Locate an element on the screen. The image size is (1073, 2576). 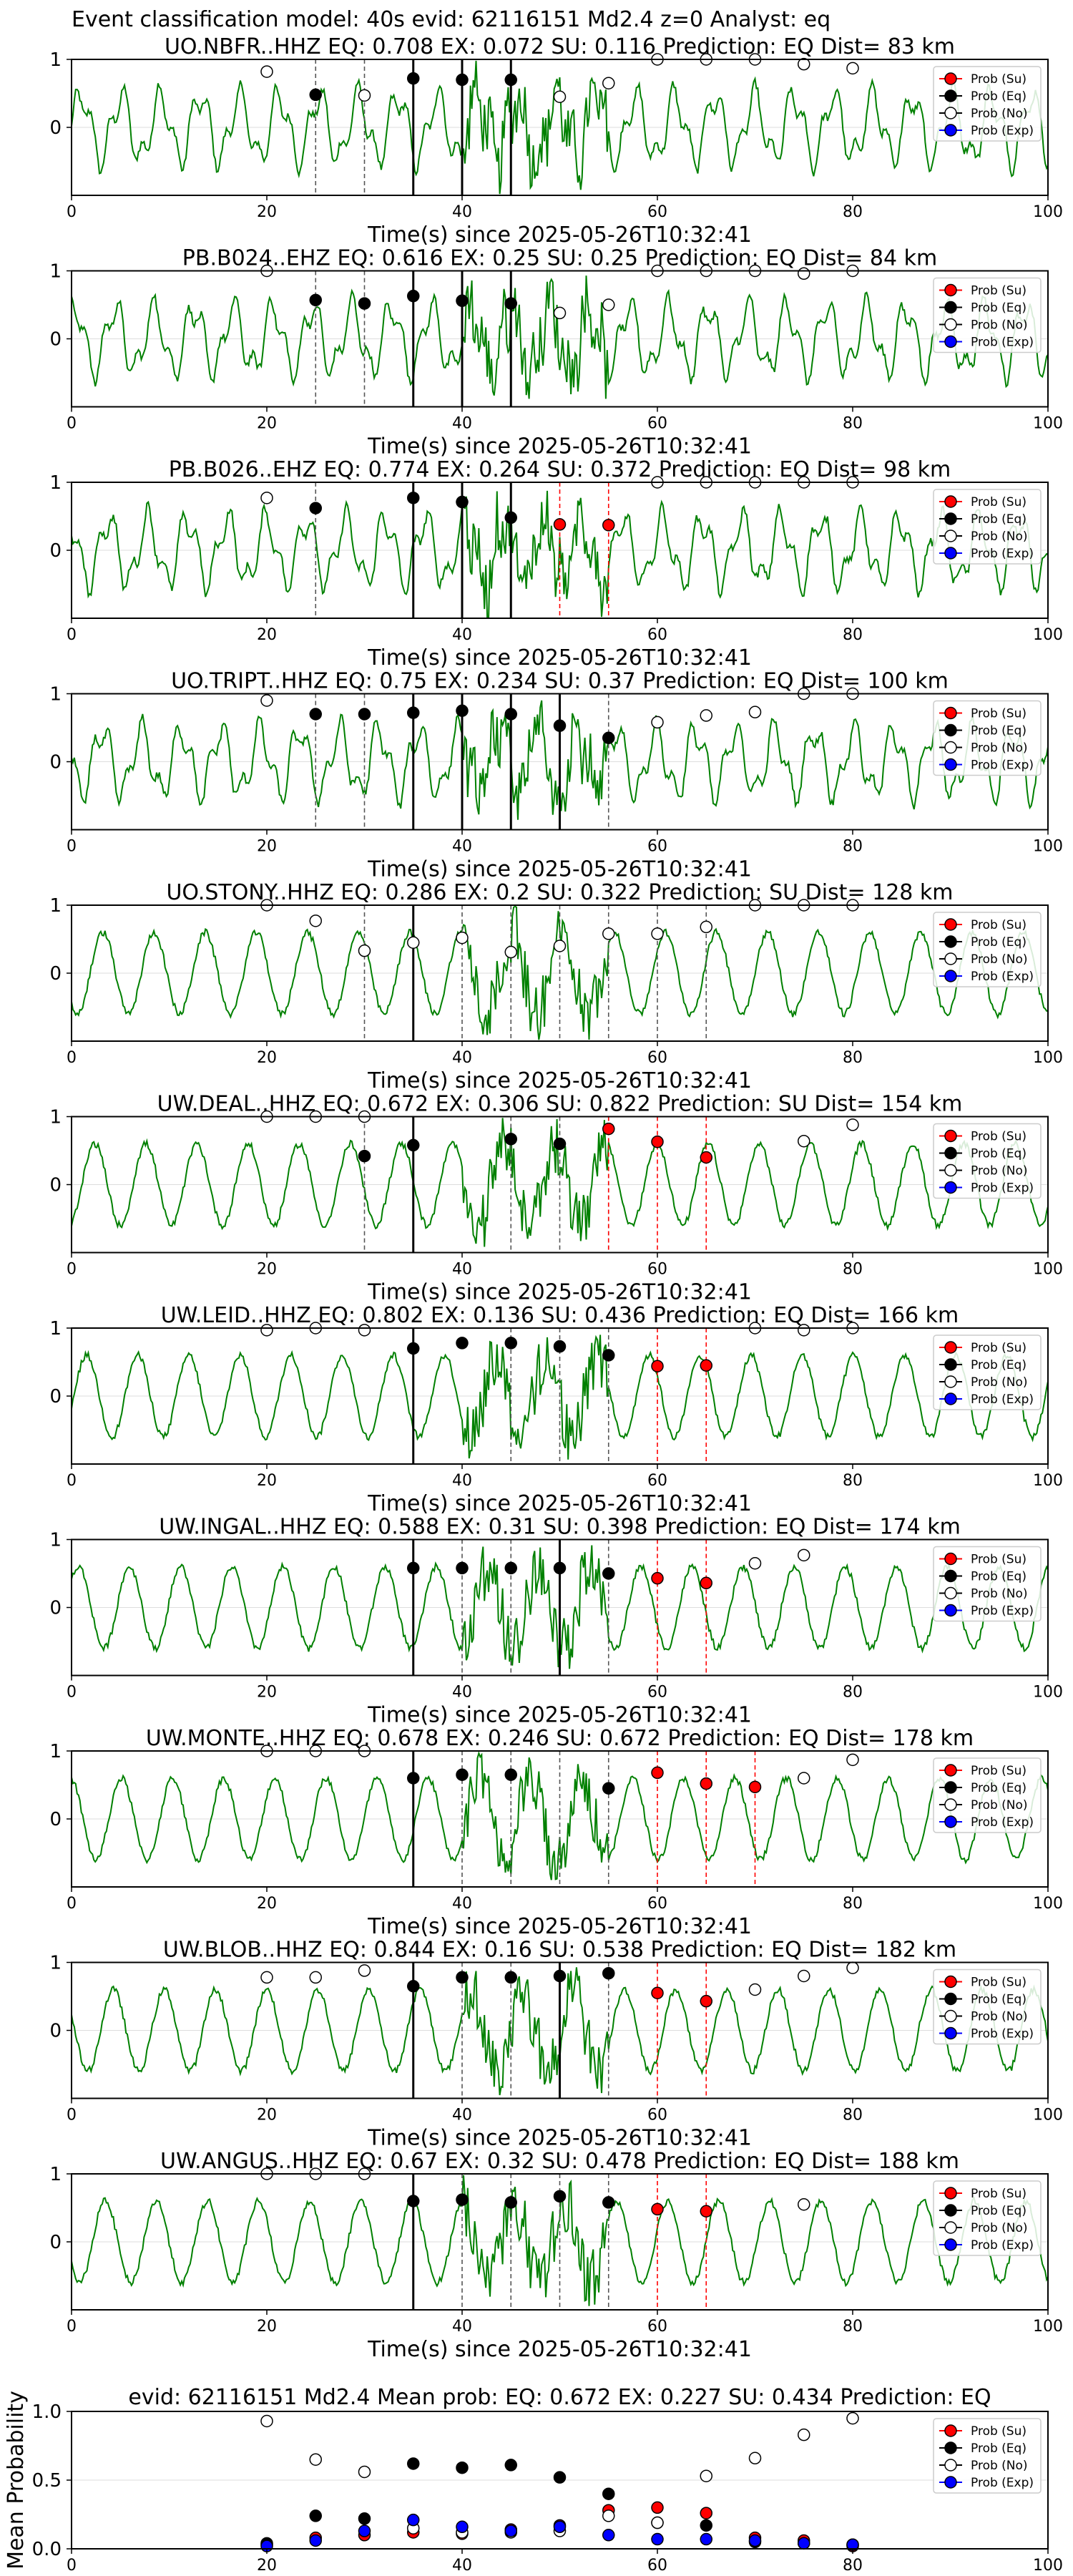
legend-label: Prob (No) is located at coordinates (1000, 748).